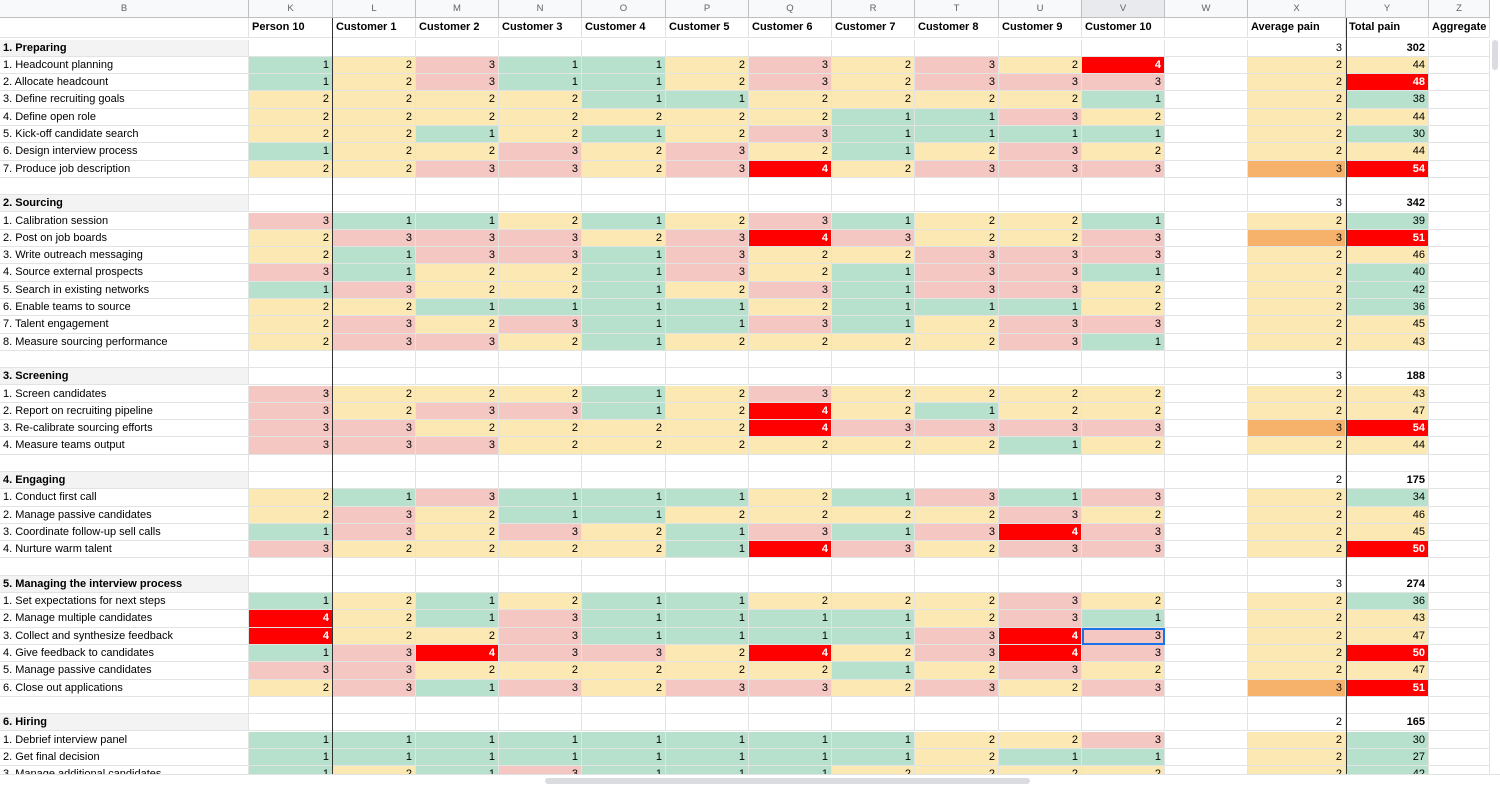 This screenshot has width=1500, height=786. Describe the element at coordinates (1387, 550) in the screenshot. I see `total-cell: 50` at that location.